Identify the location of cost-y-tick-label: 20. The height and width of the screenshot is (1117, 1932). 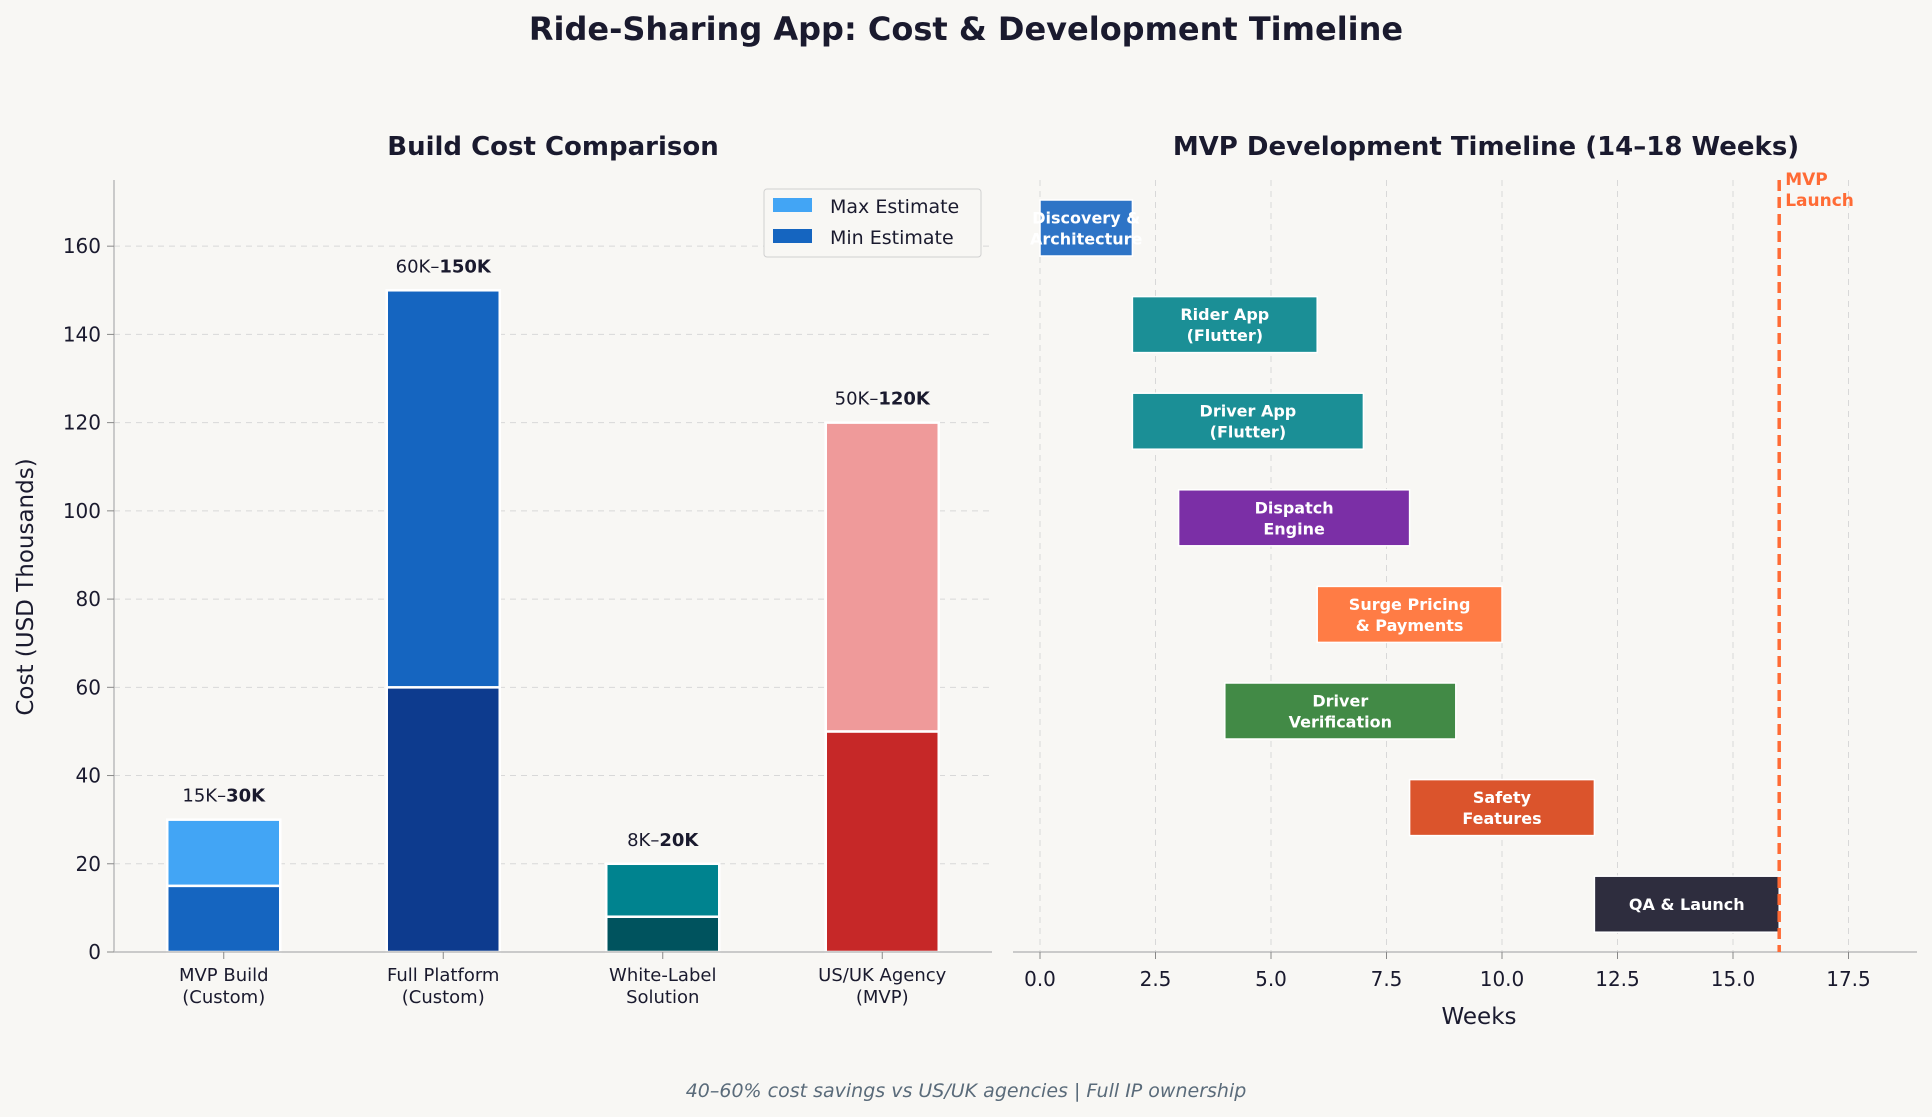
(88, 864).